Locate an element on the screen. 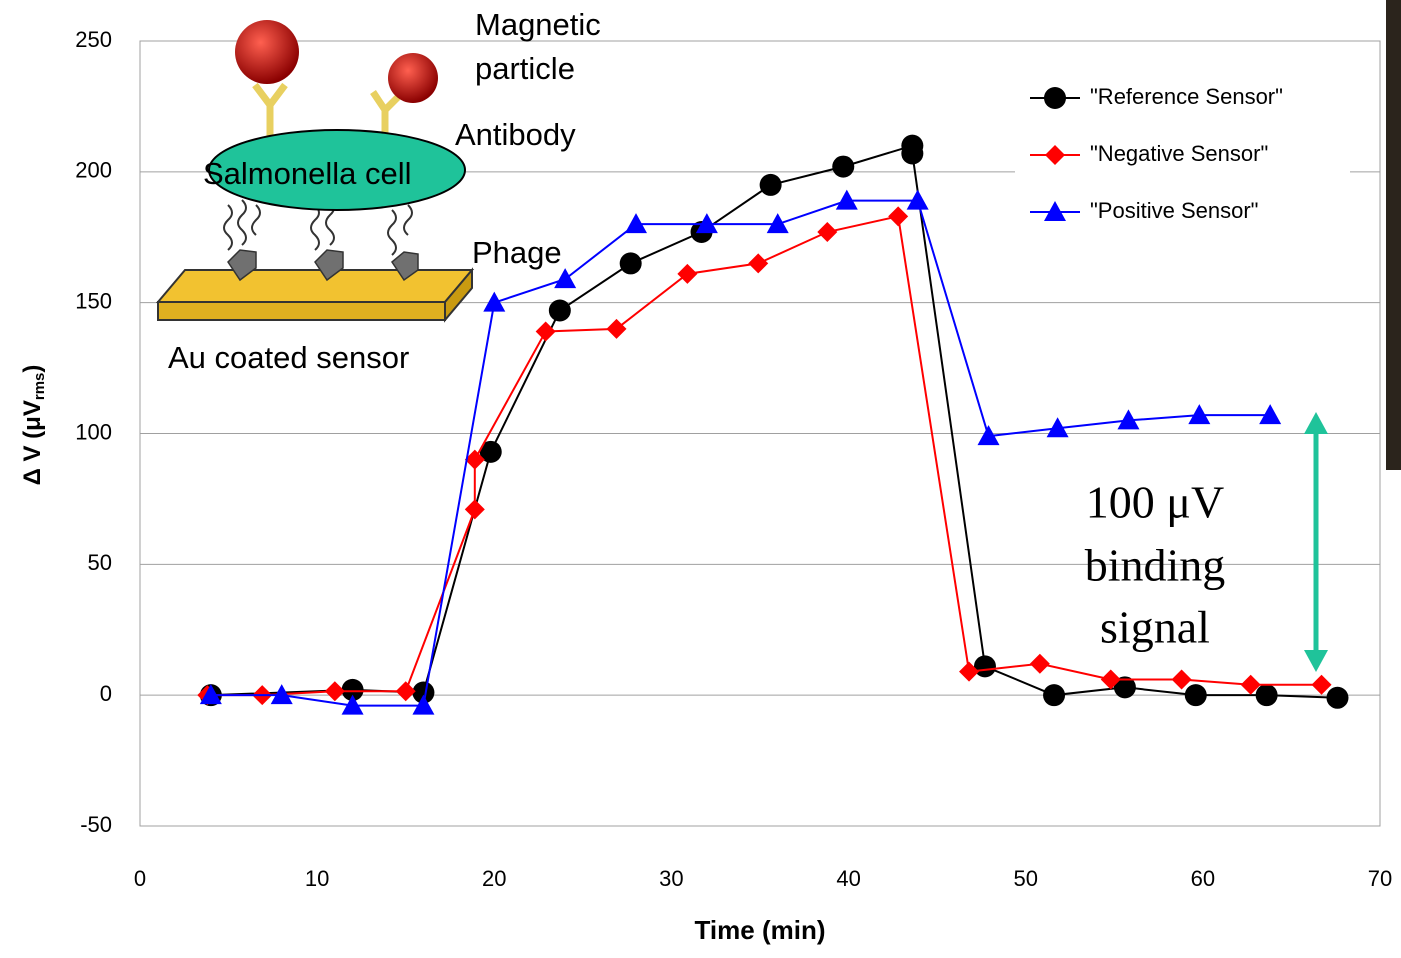  salmonella-cell is located at coordinates (337, 170).